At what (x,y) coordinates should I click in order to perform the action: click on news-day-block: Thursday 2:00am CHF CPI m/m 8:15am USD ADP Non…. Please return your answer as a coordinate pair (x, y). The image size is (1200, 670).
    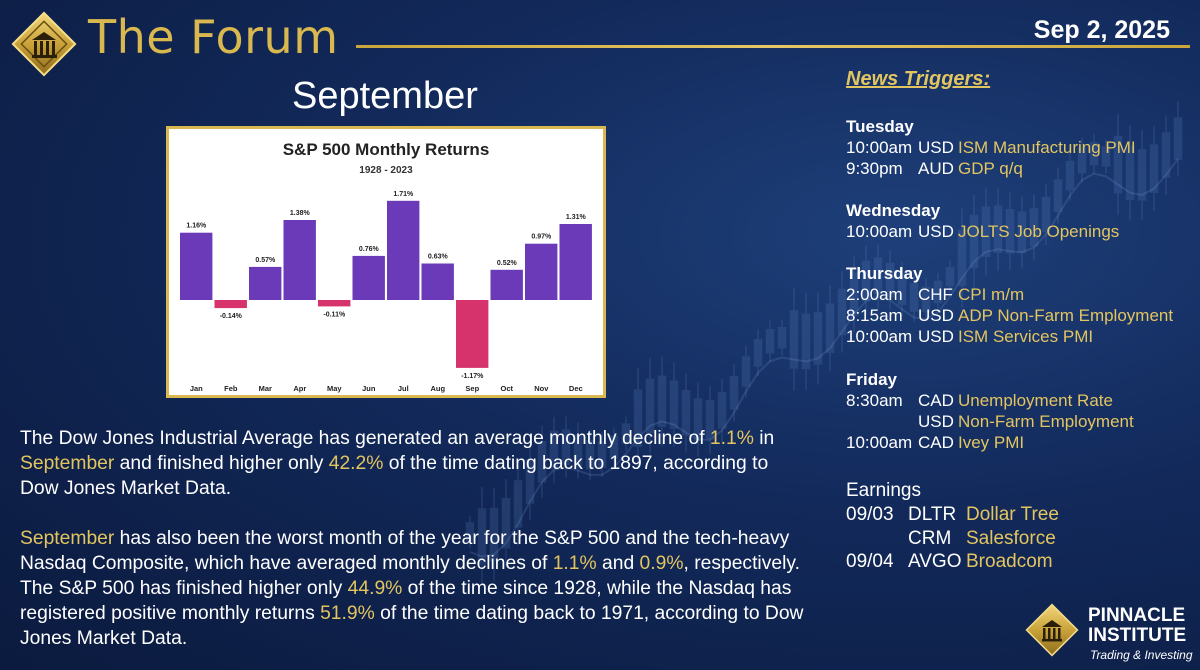
    Looking at the image, I should click on (1009, 305).